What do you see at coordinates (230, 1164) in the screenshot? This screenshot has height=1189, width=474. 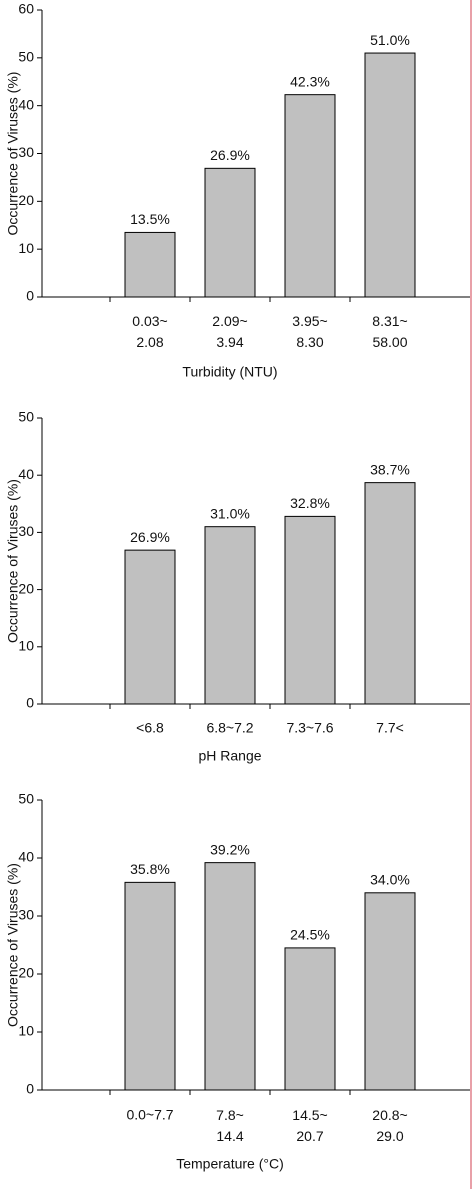 I see `x-axis-label: Temperature (°C)` at bounding box center [230, 1164].